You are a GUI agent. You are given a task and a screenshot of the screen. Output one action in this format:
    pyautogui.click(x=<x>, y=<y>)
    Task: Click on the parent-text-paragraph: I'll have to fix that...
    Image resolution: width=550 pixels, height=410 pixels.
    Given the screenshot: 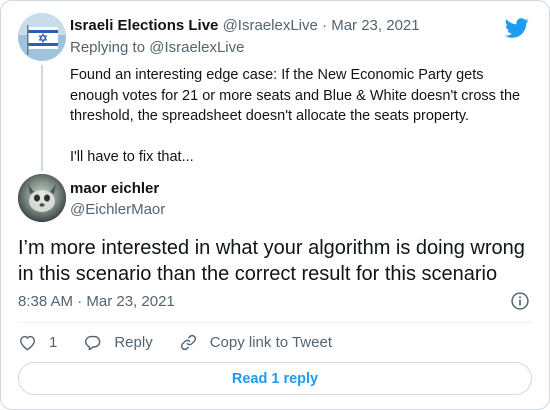 What is the action you would take?
    pyautogui.click(x=132, y=157)
    